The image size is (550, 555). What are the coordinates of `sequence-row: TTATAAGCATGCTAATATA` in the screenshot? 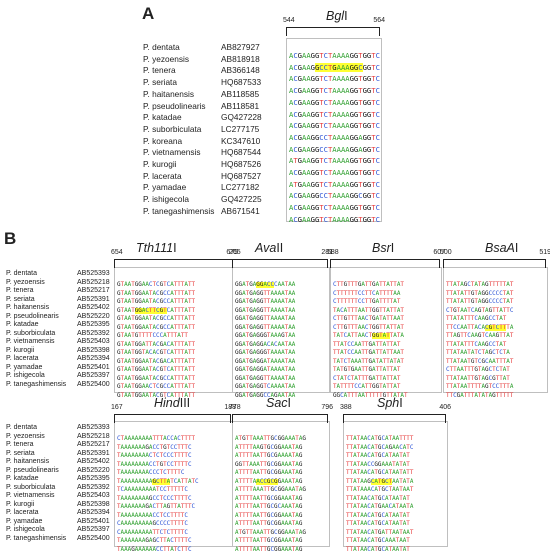 It's located at (379, 477).